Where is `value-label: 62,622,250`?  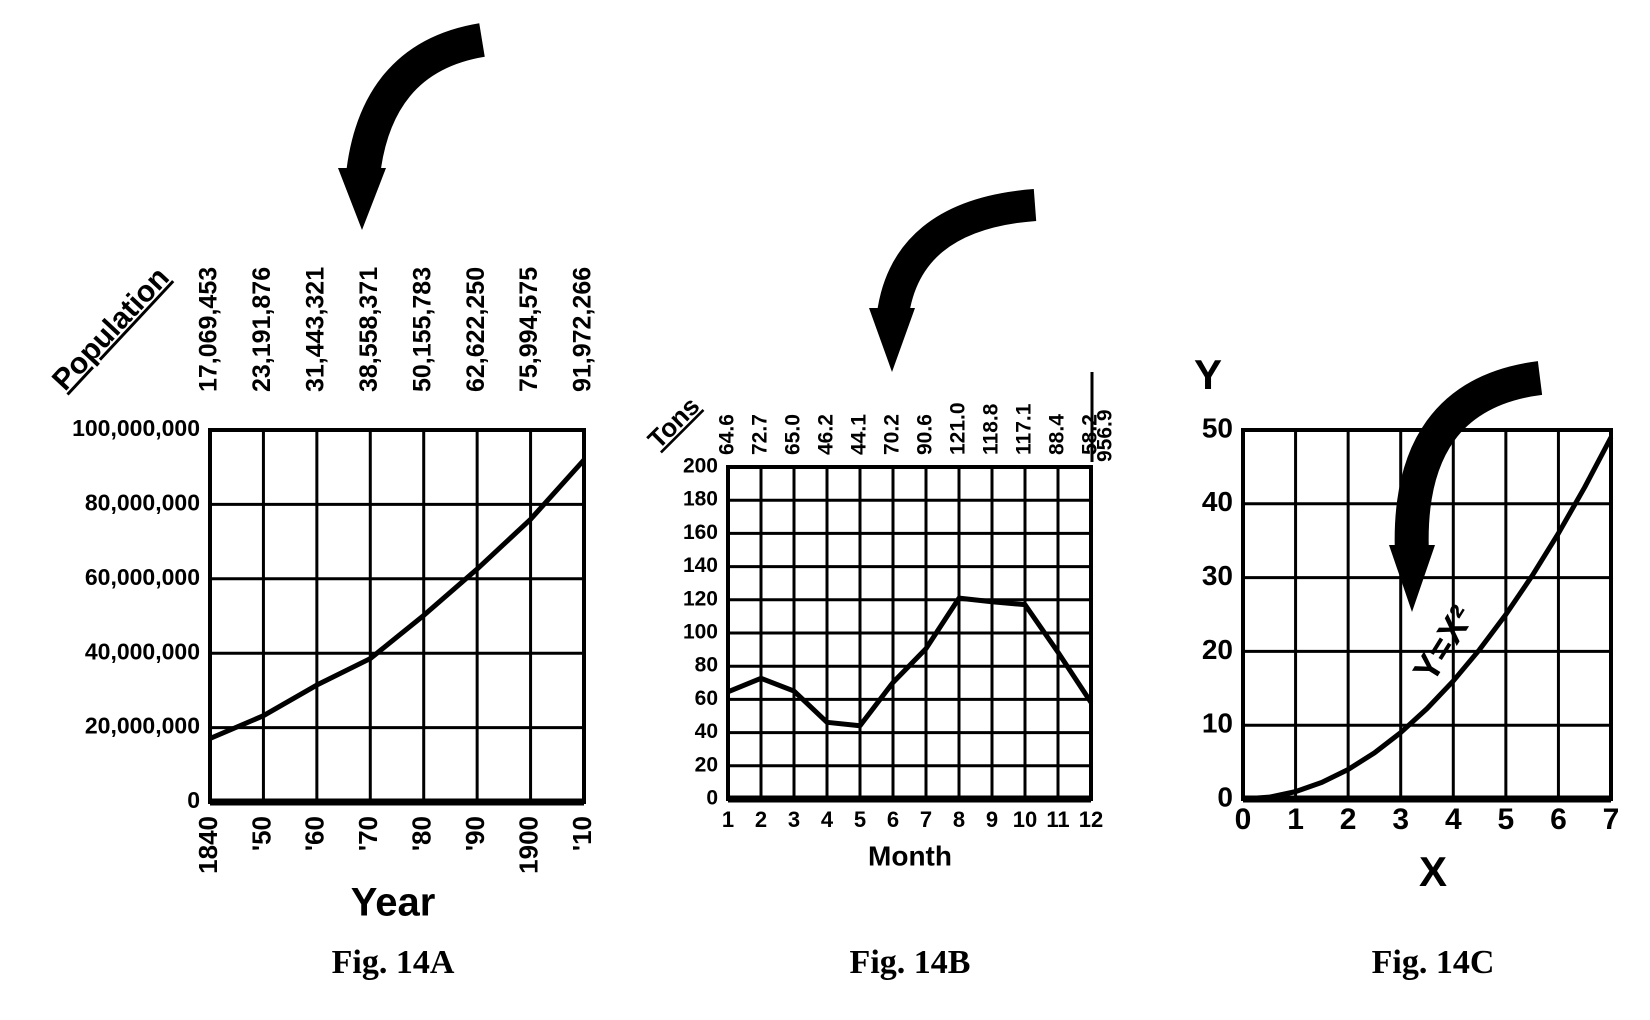 value-label: 62,622,250 is located at coordinates (476, 329).